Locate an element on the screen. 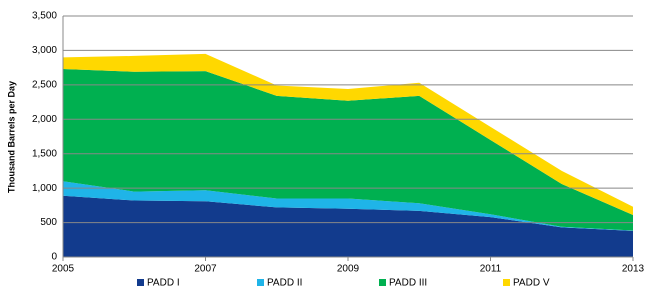 Image resolution: width=649 pixels, height=303 pixels. x-tick-label: 2005 is located at coordinates (63, 269).